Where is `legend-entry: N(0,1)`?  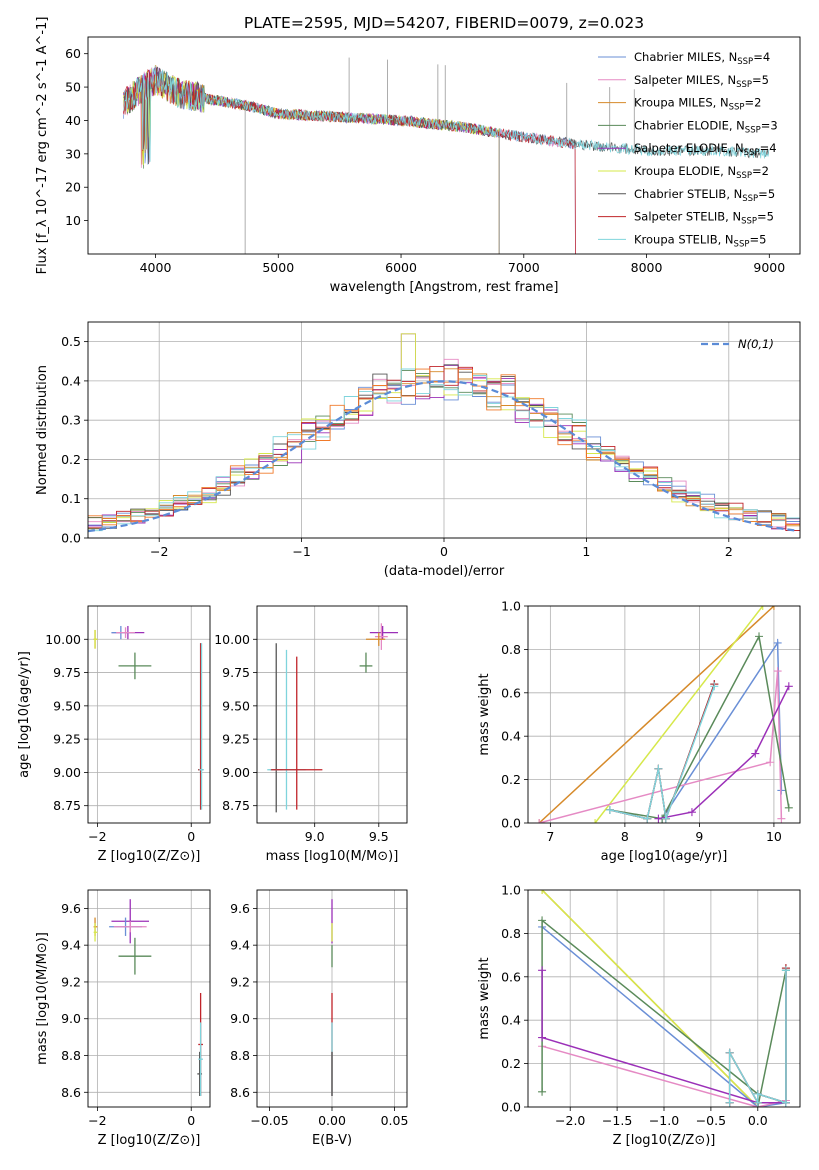 legend-entry: N(0,1) is located at coordinates (756, 344).